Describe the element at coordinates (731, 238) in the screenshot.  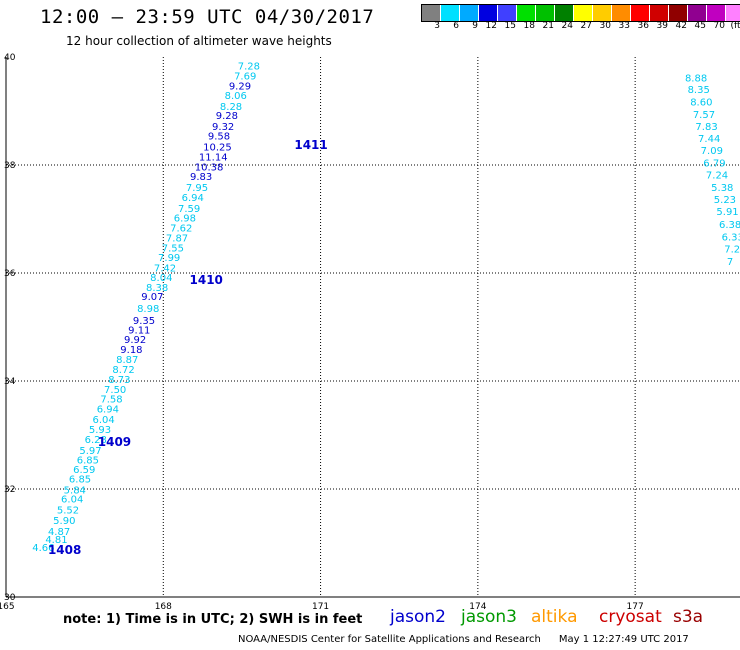
I see `wave-height-label: 6.33` at that location.